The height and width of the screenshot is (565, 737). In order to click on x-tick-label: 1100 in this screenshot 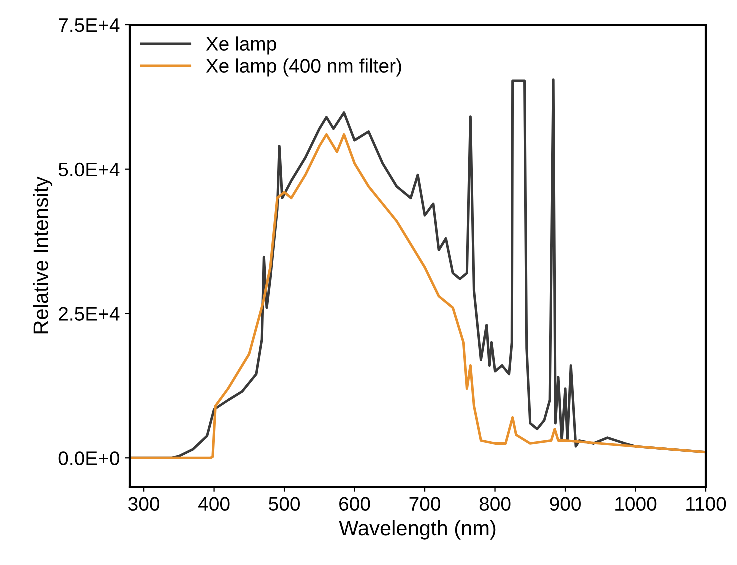, I will do `click(706, 504)`.